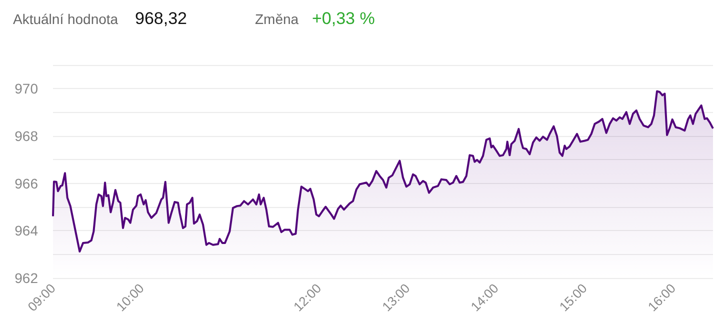 The height and width of the screenshot is (336, 724). Describe the element at coordinates (26, 88) in the screenshot. I see `y-tick-label: 970` at that location.